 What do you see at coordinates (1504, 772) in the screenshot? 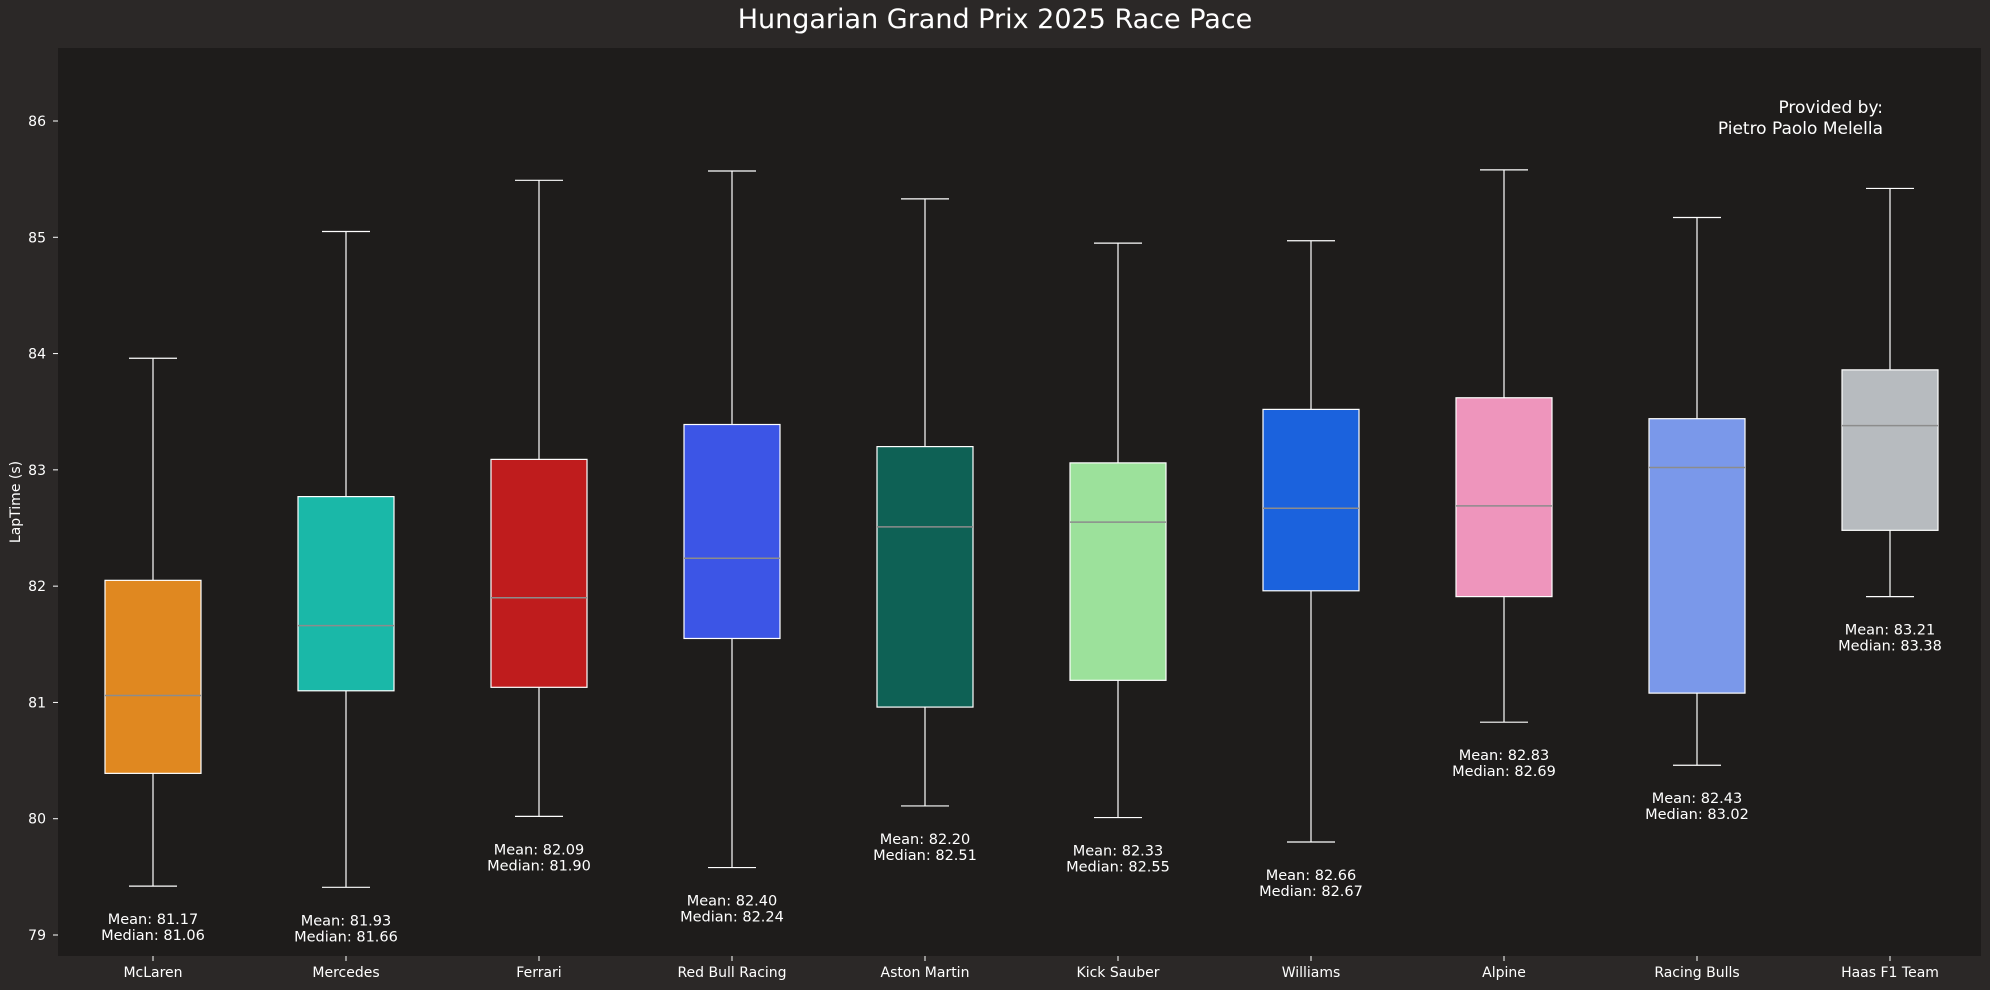
I see `median-annotation: Median: 82.69` at bounding box center [1504, 772].